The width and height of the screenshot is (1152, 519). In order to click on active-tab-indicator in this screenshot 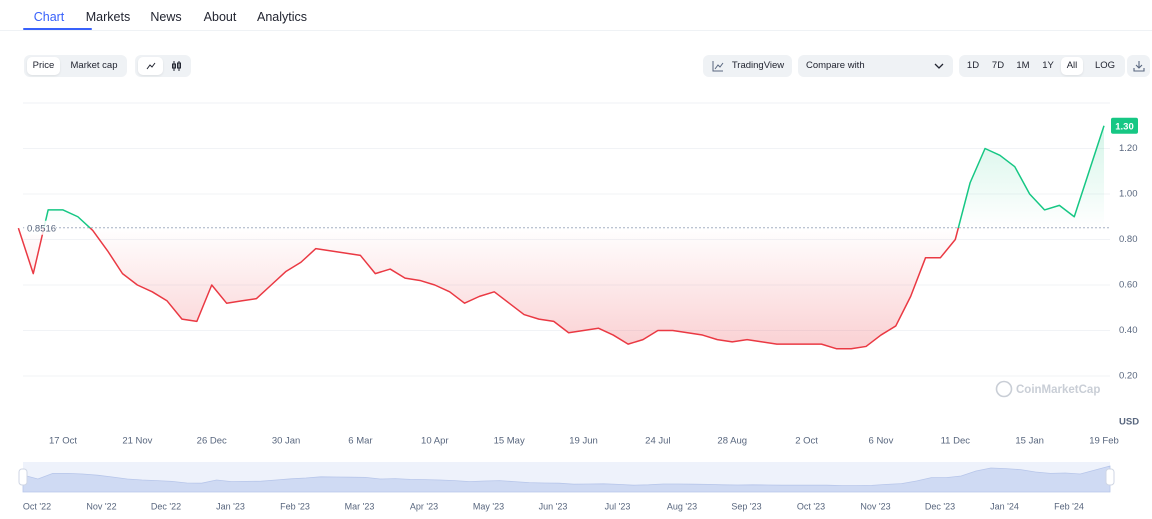, I will do `click(57, 29)`.